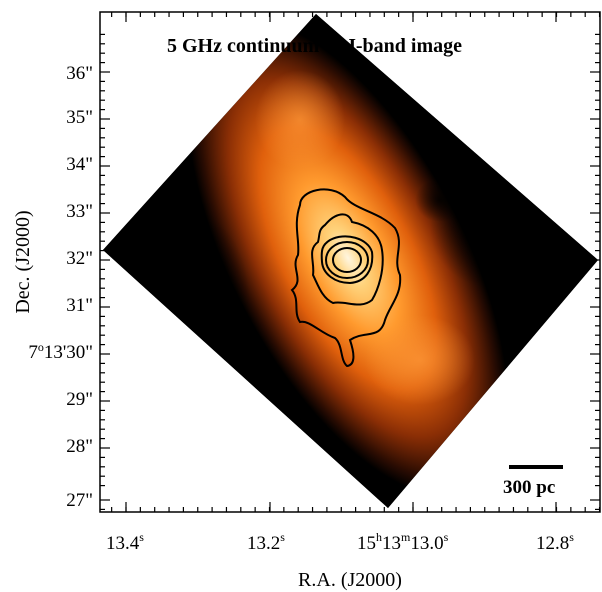  What do you see at coordinates (314, 46) in the screenshot?
I see `figure-title: 5 GHz continuum & J-band image` at bounding box center [314, 46].